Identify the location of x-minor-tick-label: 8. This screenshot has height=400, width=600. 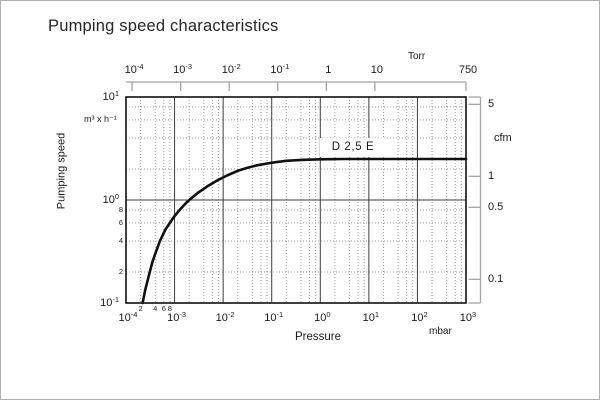
(169, 308).